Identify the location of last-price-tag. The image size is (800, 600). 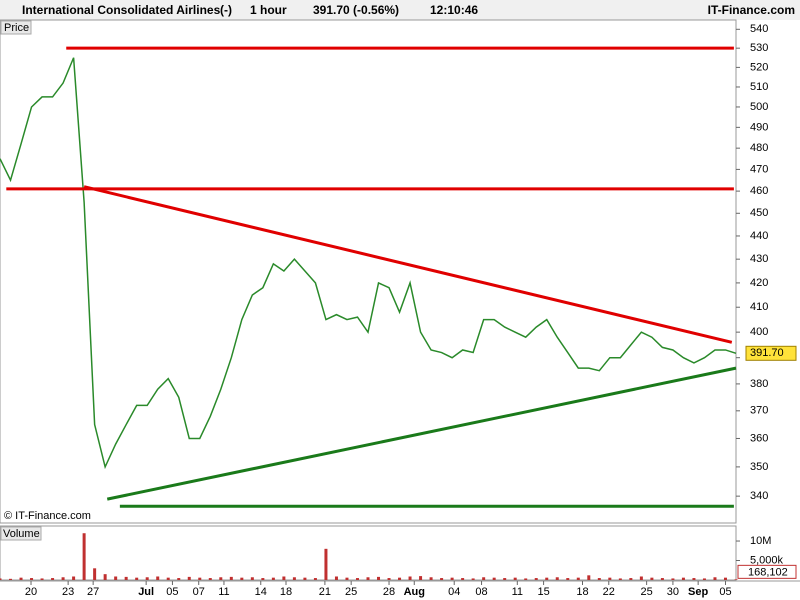
(771, 353).